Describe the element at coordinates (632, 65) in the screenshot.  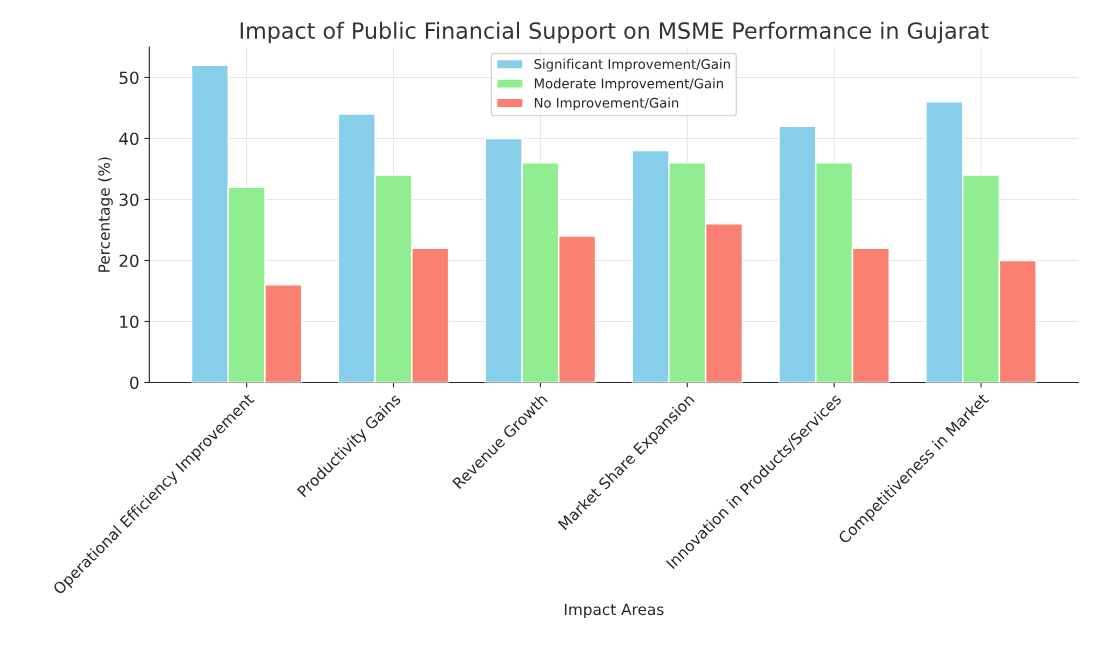
I see `legend-label: Significant Improvement/Gain` at that location.